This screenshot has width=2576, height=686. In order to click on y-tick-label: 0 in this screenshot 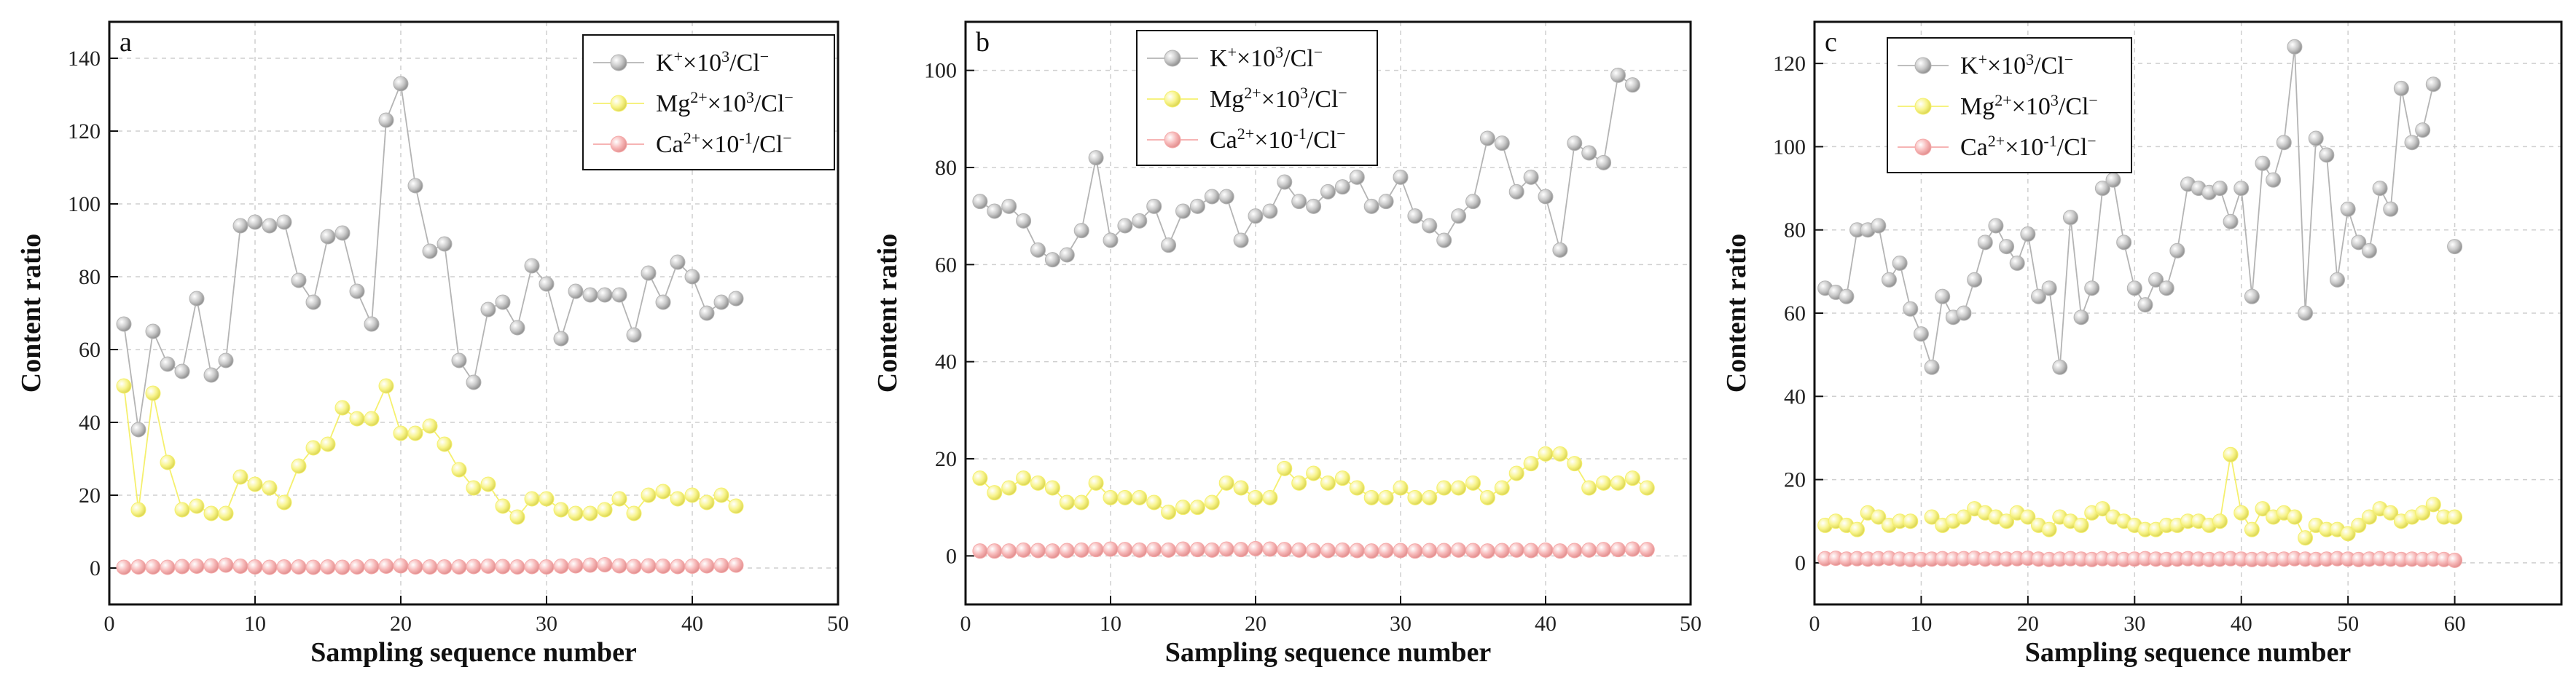, I will do `click(951, 556)`.